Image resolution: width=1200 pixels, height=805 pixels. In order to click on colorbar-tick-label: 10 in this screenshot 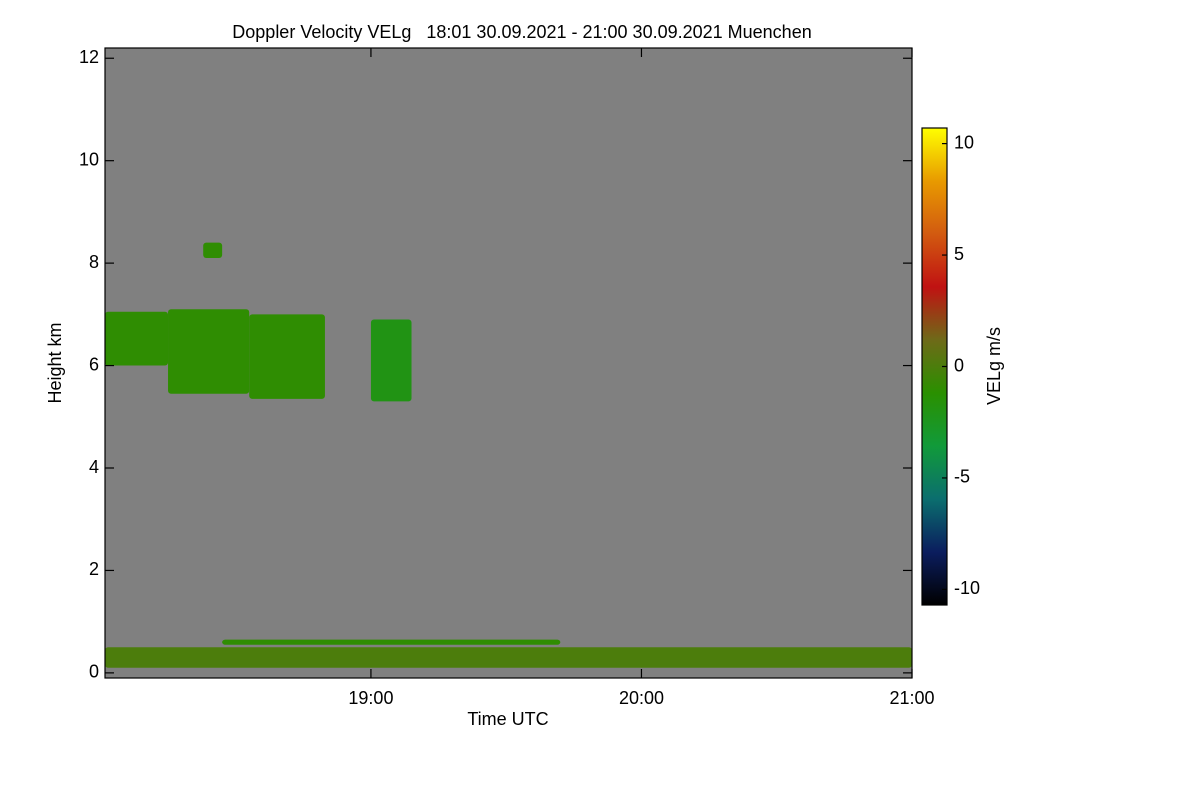, I will do `click(964, 142)`.